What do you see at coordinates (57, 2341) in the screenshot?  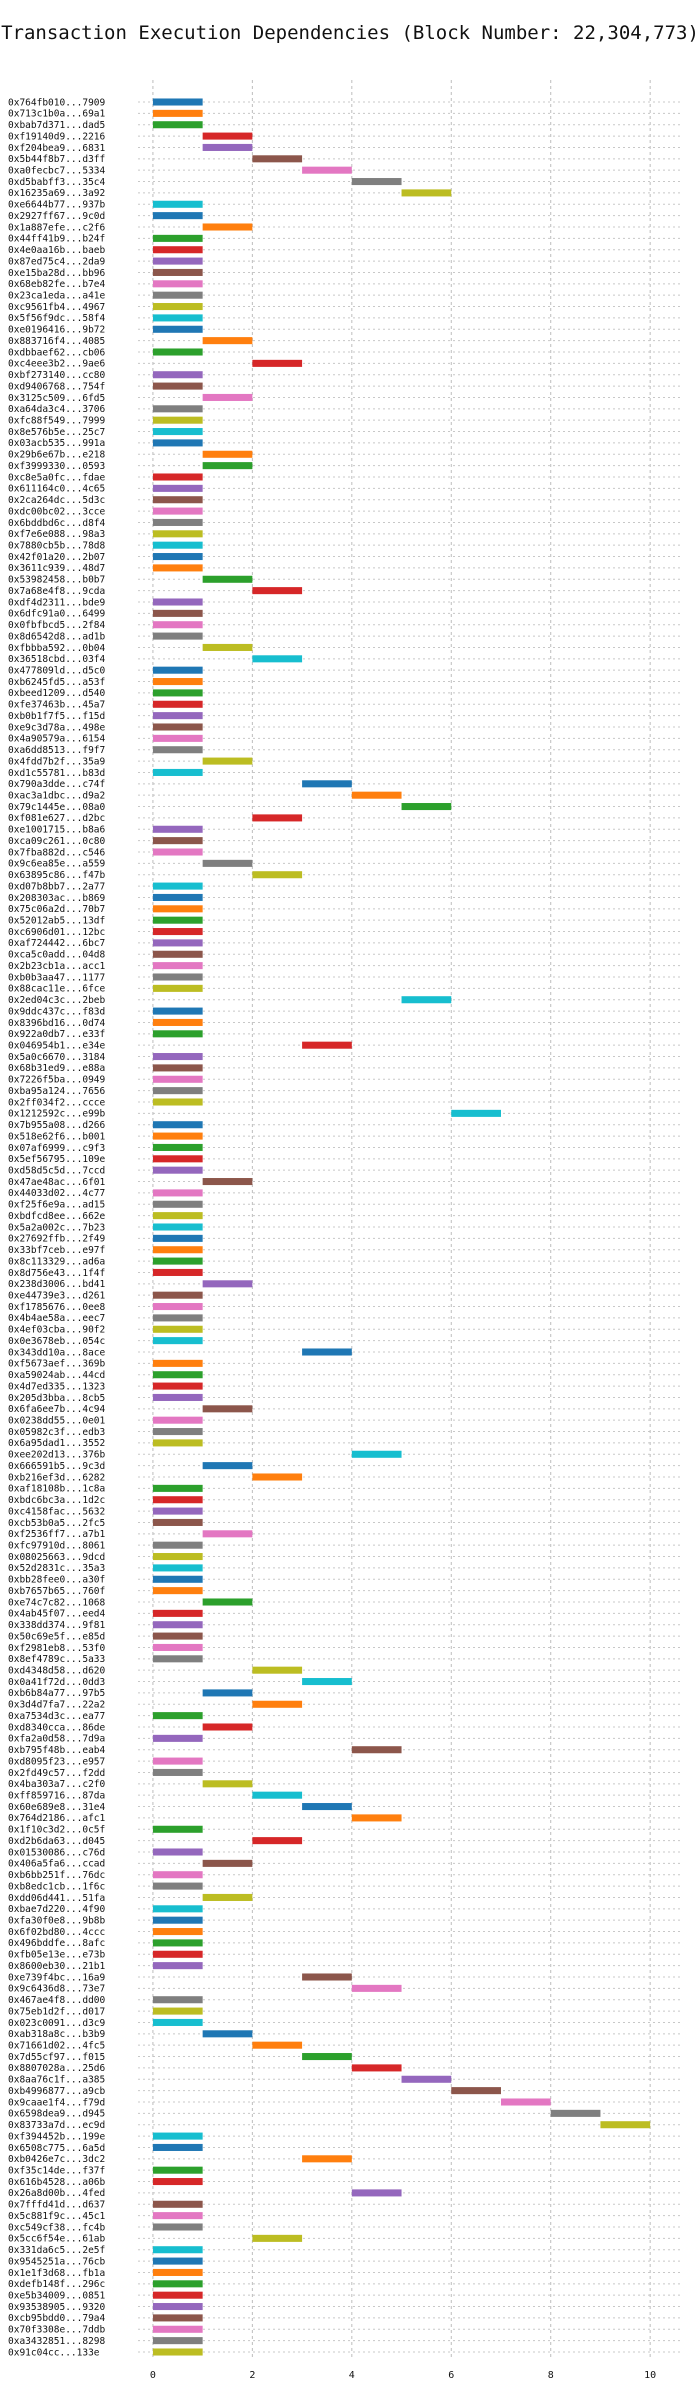 I see `y-tick-label: 0xa3432851...8298` at bounding box center [57, 2341].